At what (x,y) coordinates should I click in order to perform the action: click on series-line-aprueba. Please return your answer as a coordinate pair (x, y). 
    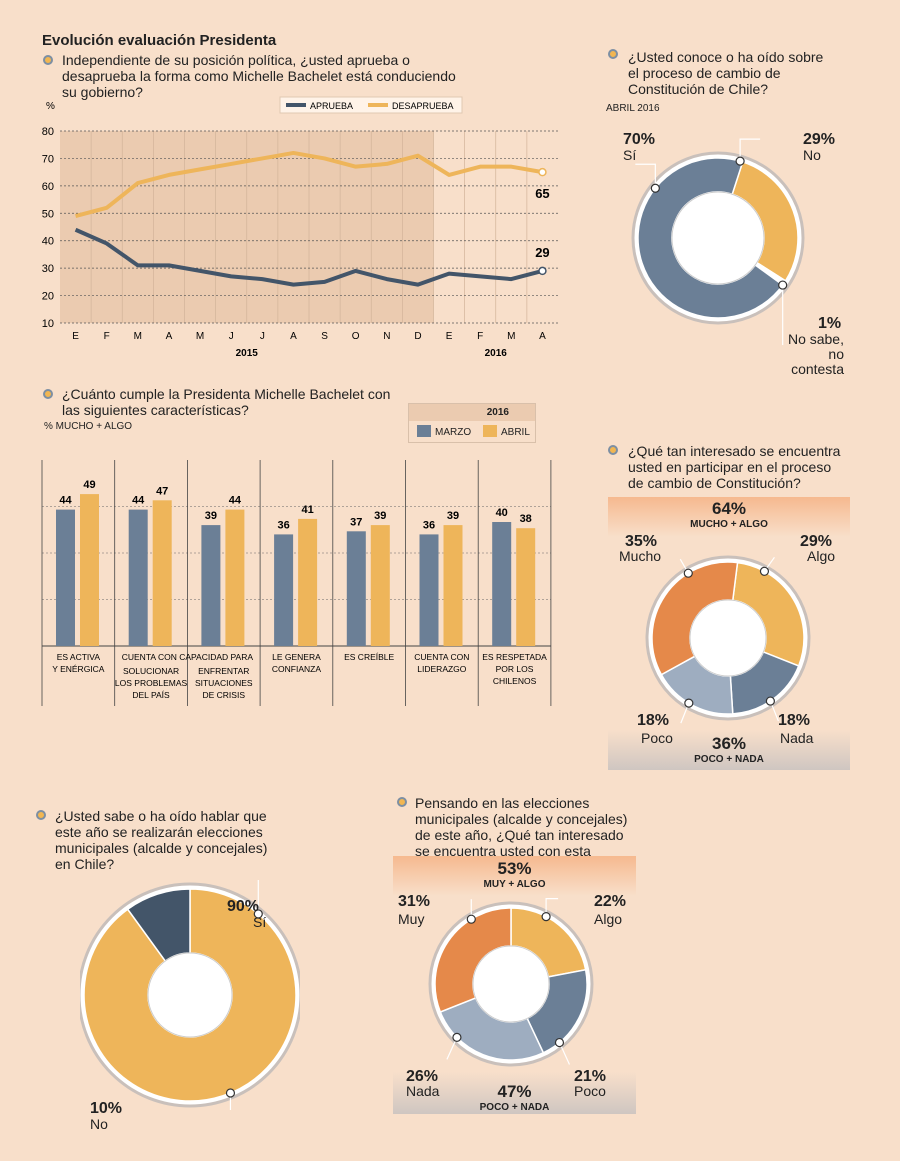
    Looking at the image, I should click on (308, 257).